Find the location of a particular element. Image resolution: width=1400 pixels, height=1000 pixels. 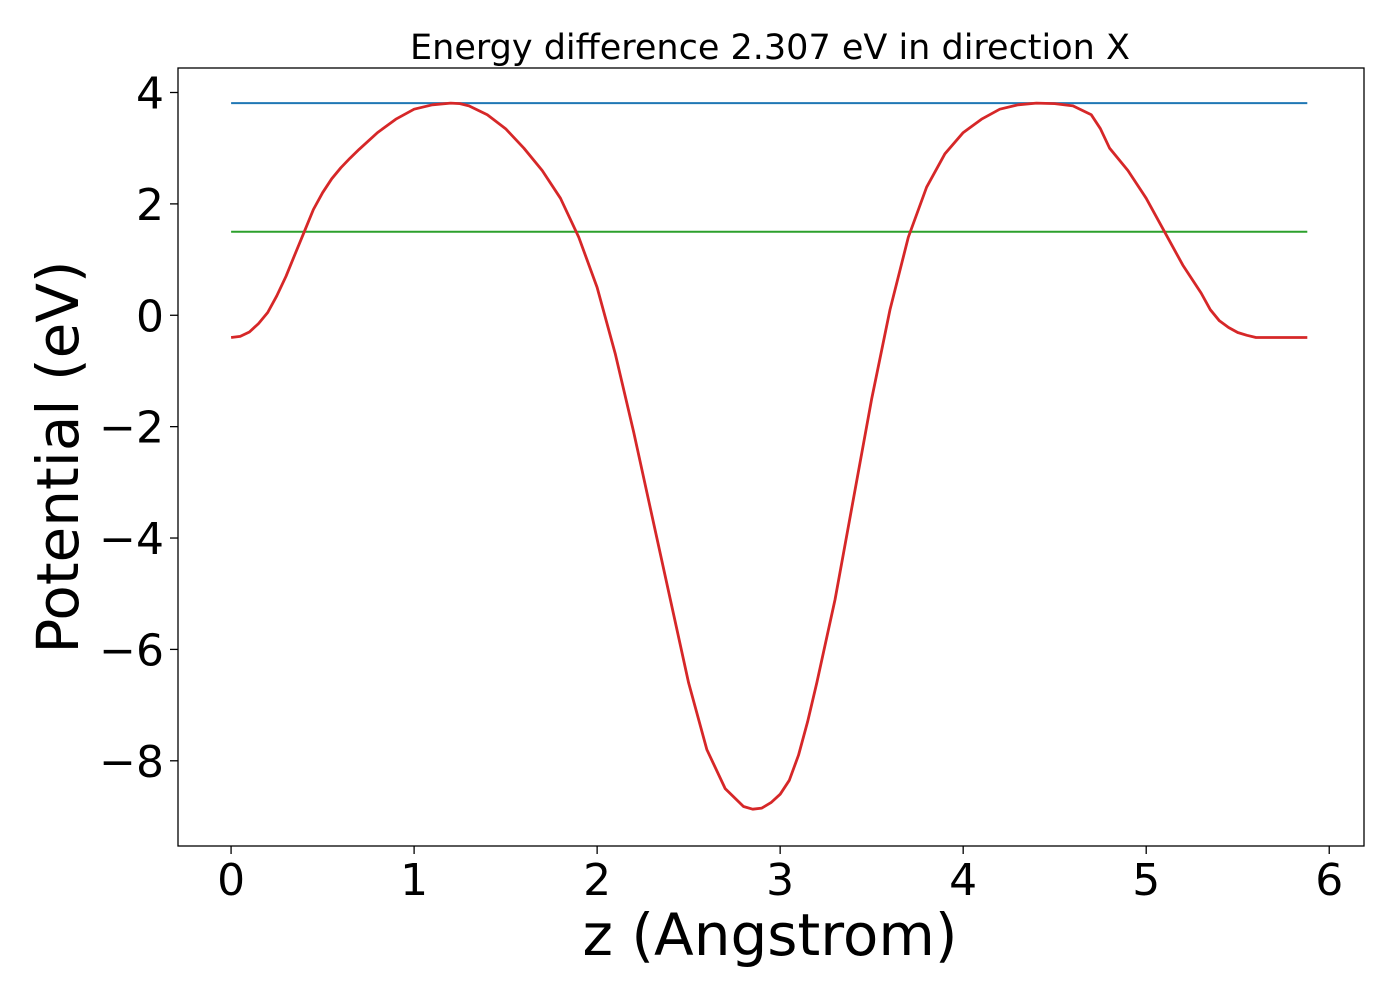

y-tick-label: 4 is located at coordinates (150, 94).